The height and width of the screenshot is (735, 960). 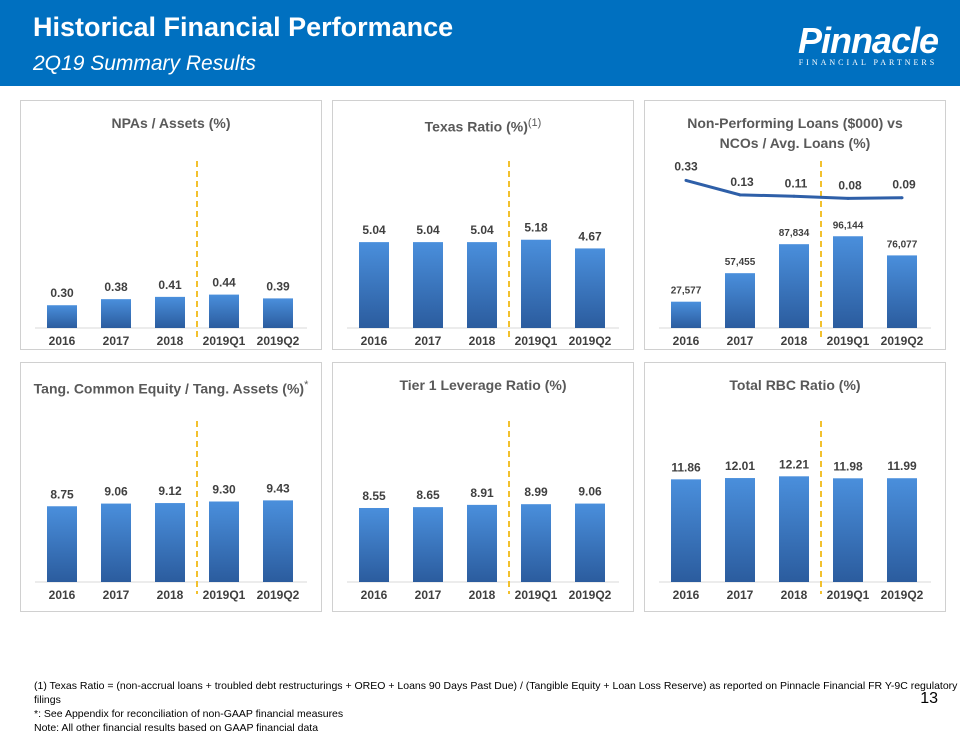 I want to click on data-label: 57,455, so click(x=740, y=262).